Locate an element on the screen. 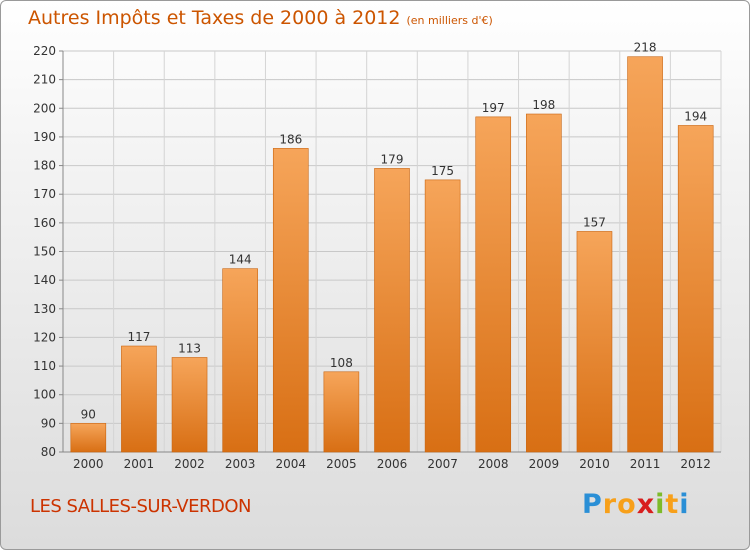 This screenshot has height=550, width=750. y-tick-label: 120 is located at coordinates (44, 337).